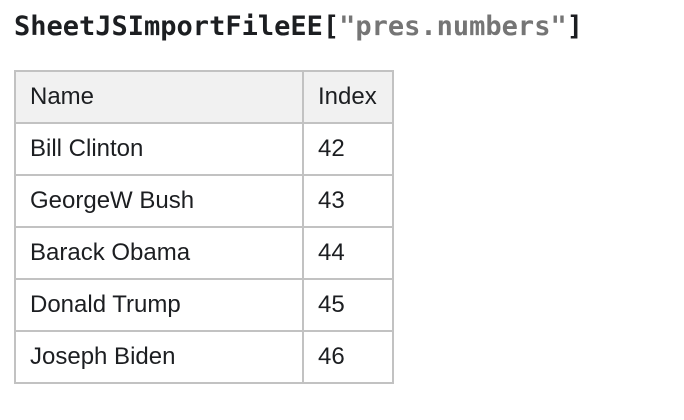 The image size is (684, 420). Describe the element at coordinates (168, 26) in the screenshot. I see `title-object-name: SheetJSImportFileEE` at that location.